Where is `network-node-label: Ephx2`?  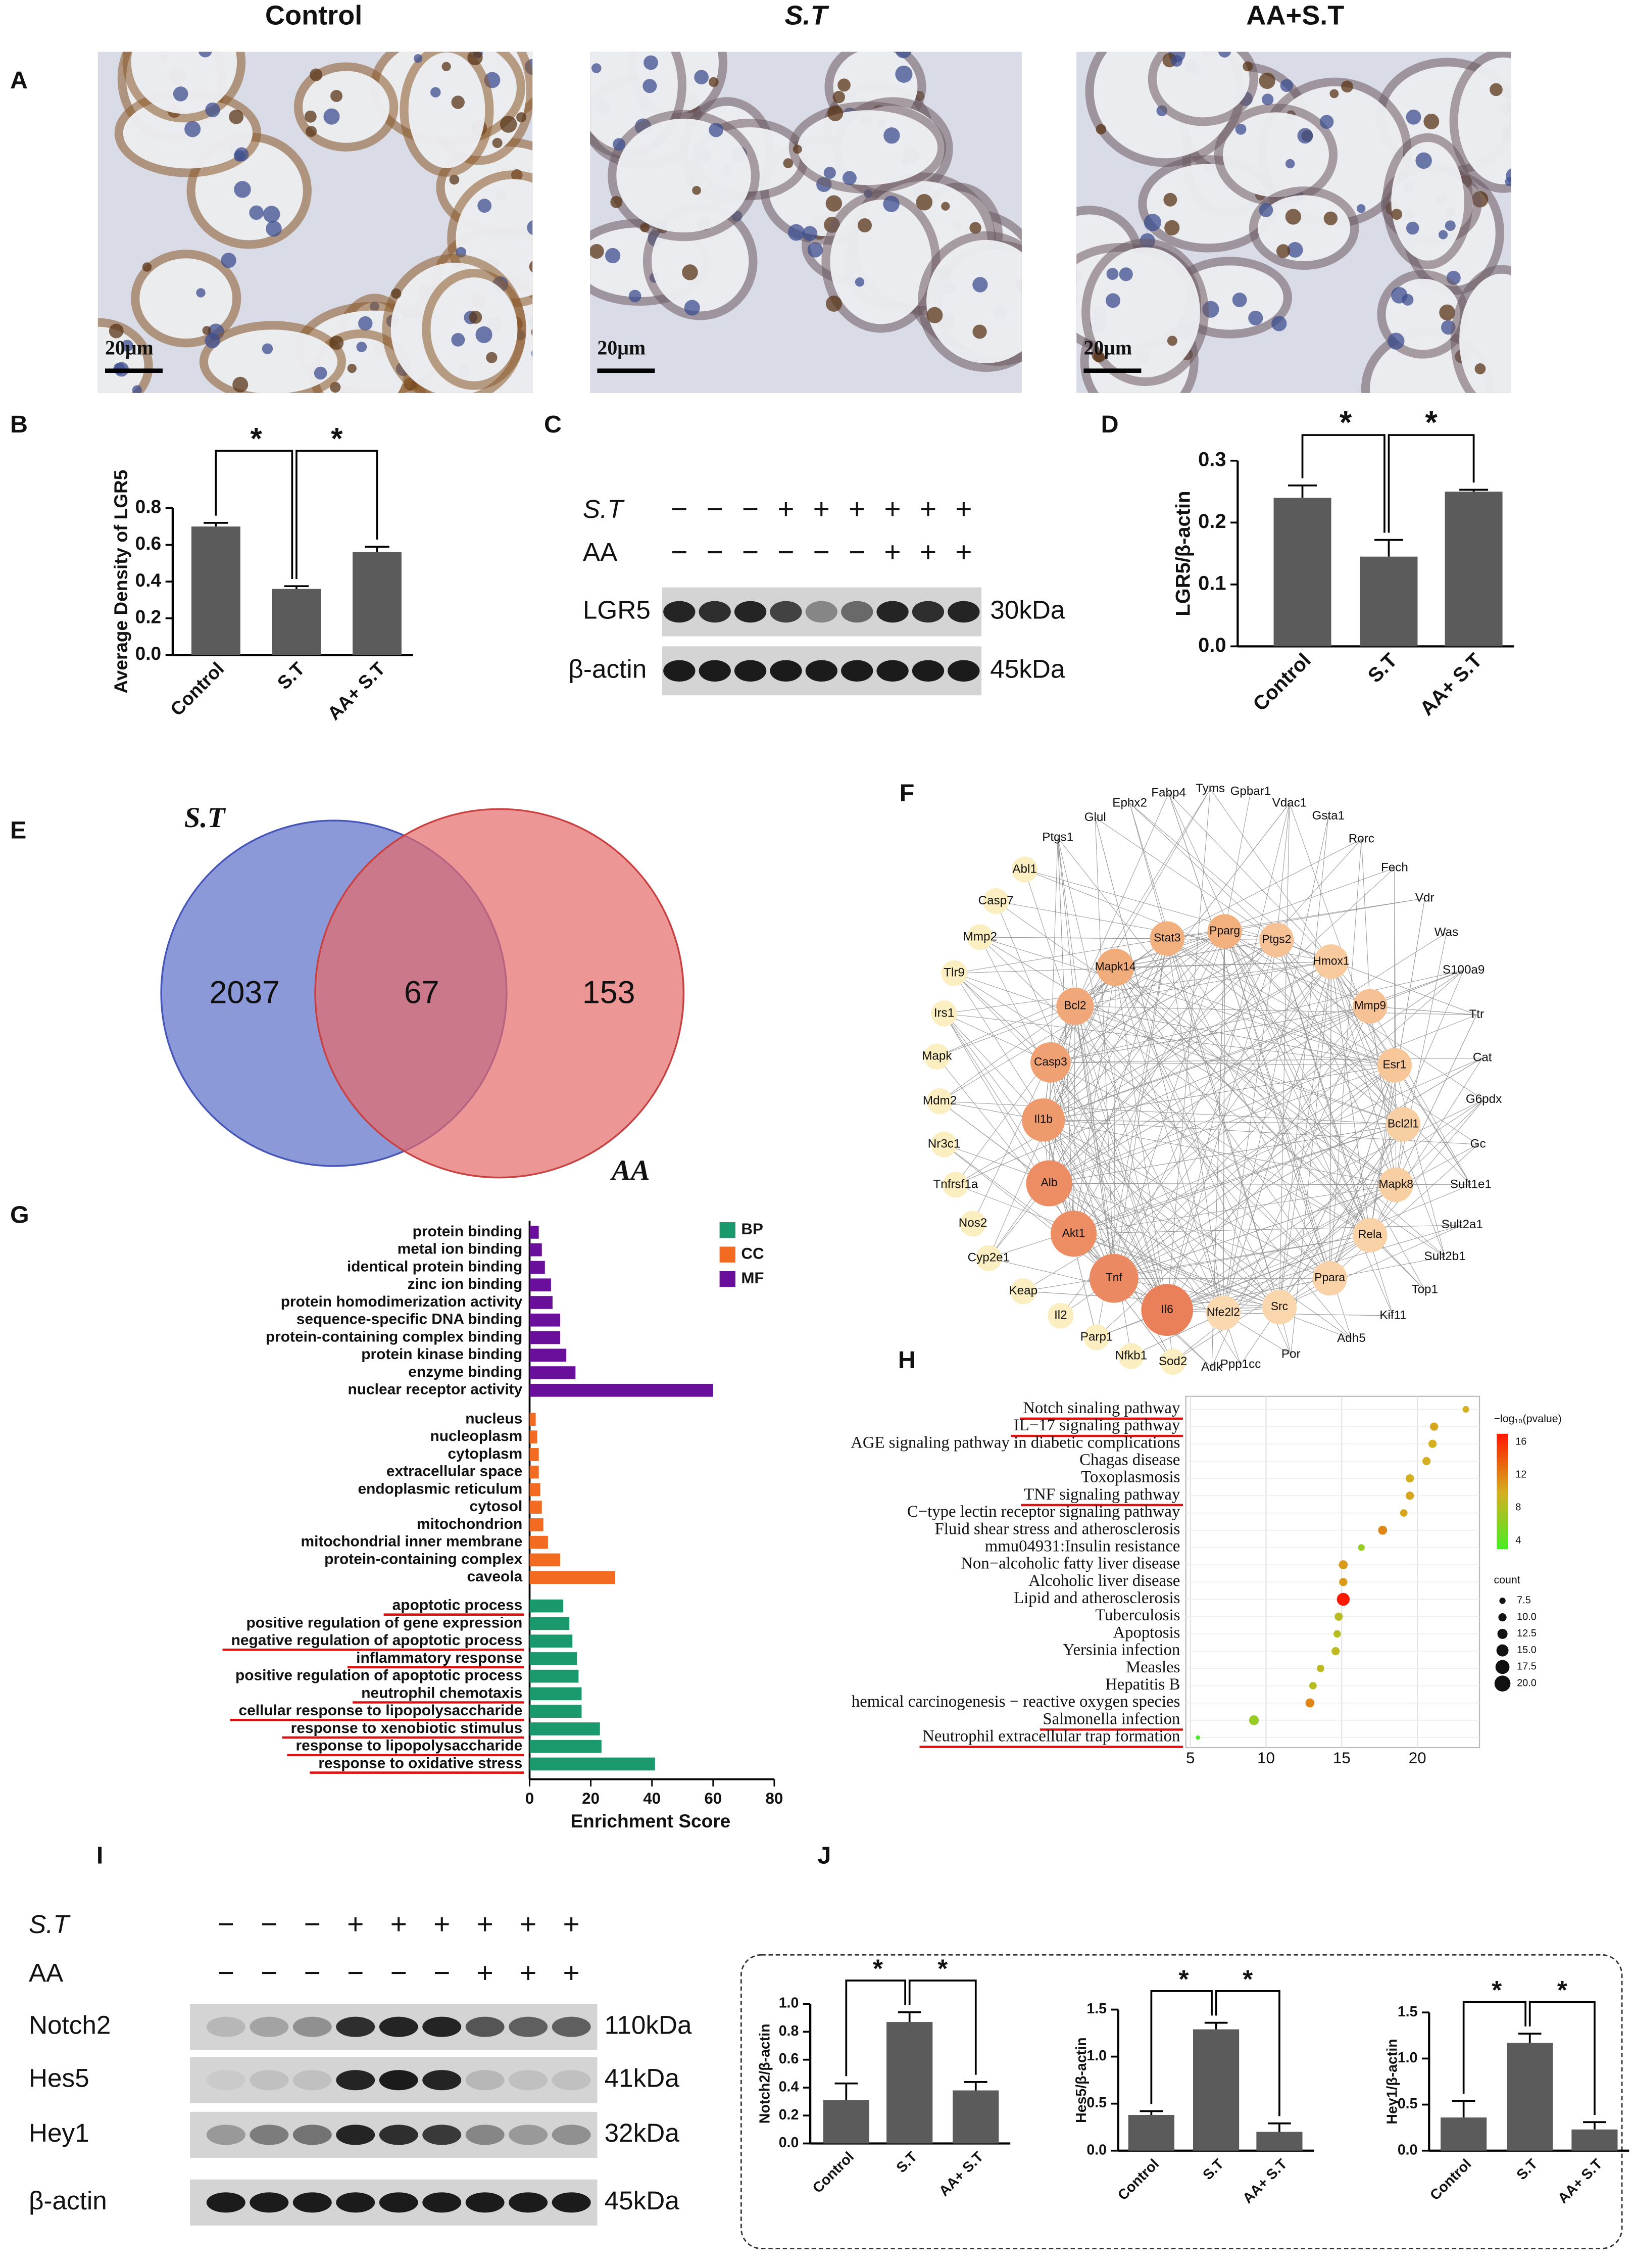
network-node-label: Ephx2 is located at coordinates (1129, 802).